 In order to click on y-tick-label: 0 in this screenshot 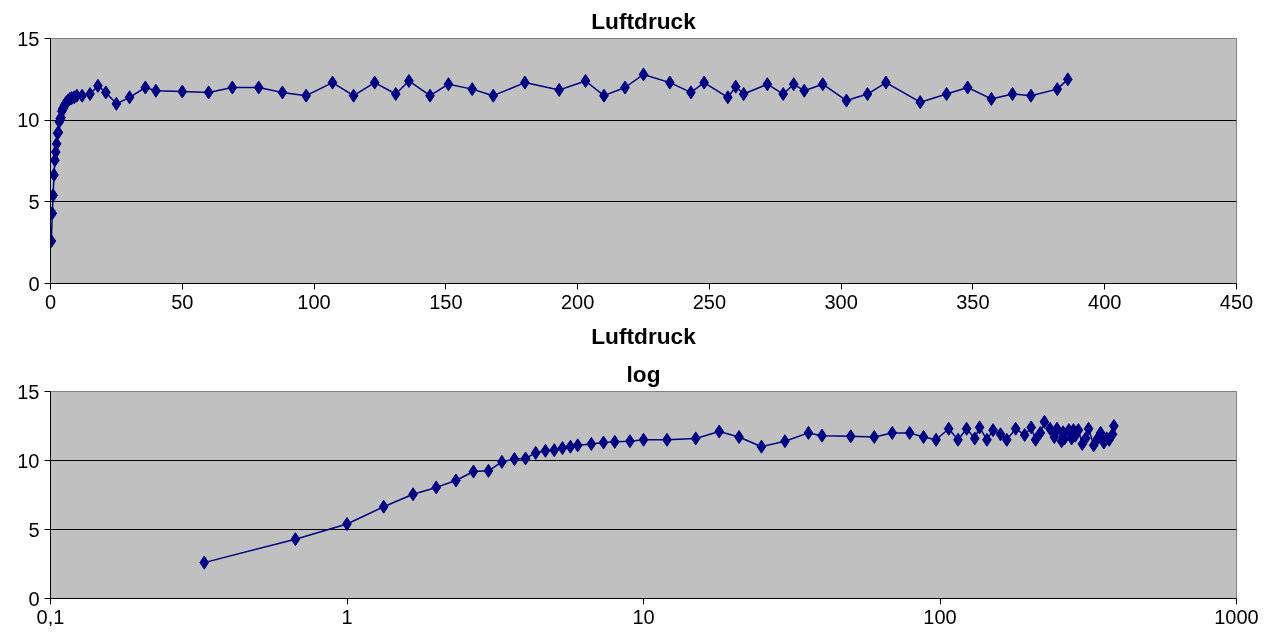, I will do `click(34, 283)`.